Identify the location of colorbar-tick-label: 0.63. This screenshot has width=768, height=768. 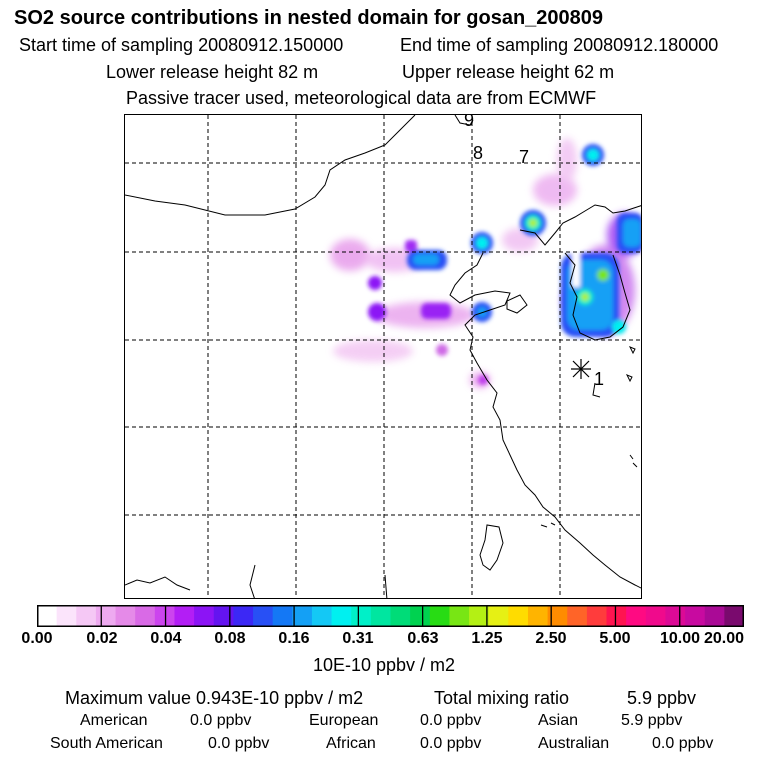
(423, 638).